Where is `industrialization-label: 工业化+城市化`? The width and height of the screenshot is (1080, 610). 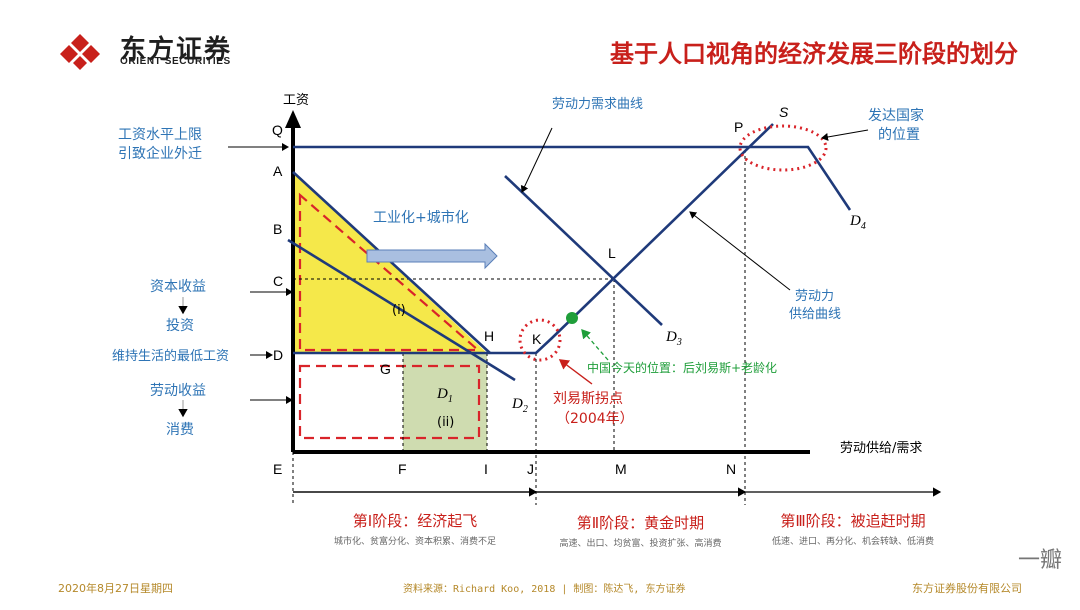 industrialization-label: 工业化+城市化 is located at coordinates (421, 217).